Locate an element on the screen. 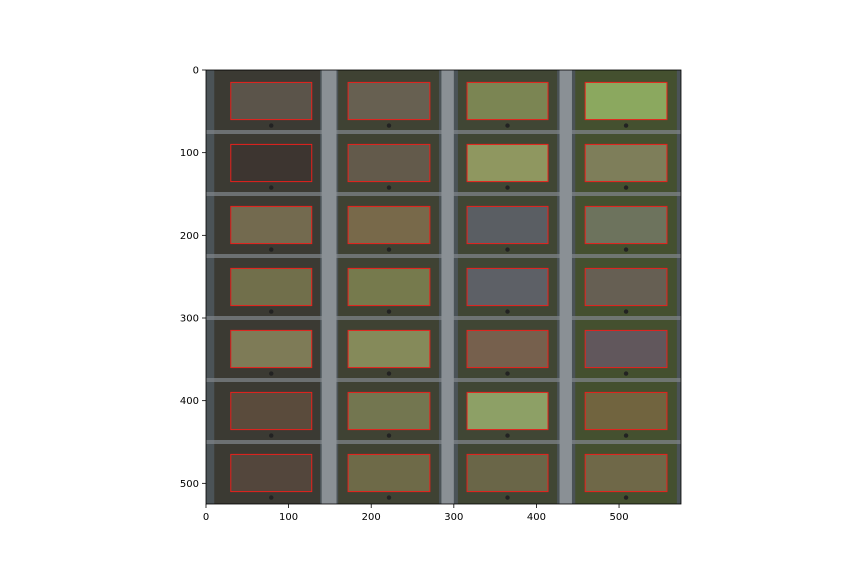 This screenshot has height=576, width=864. x-tick-label: 200 is located at coordinates (371, 517).